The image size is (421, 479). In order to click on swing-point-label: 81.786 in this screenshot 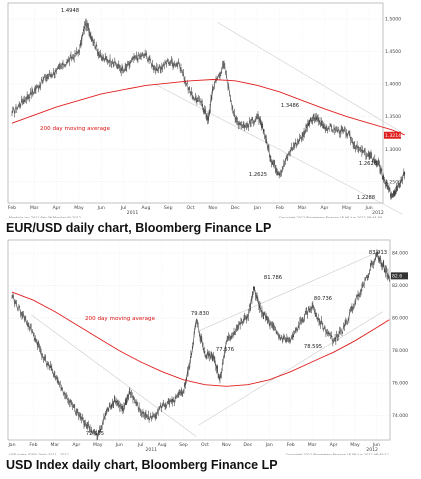, I will do `click(273, 278)`.